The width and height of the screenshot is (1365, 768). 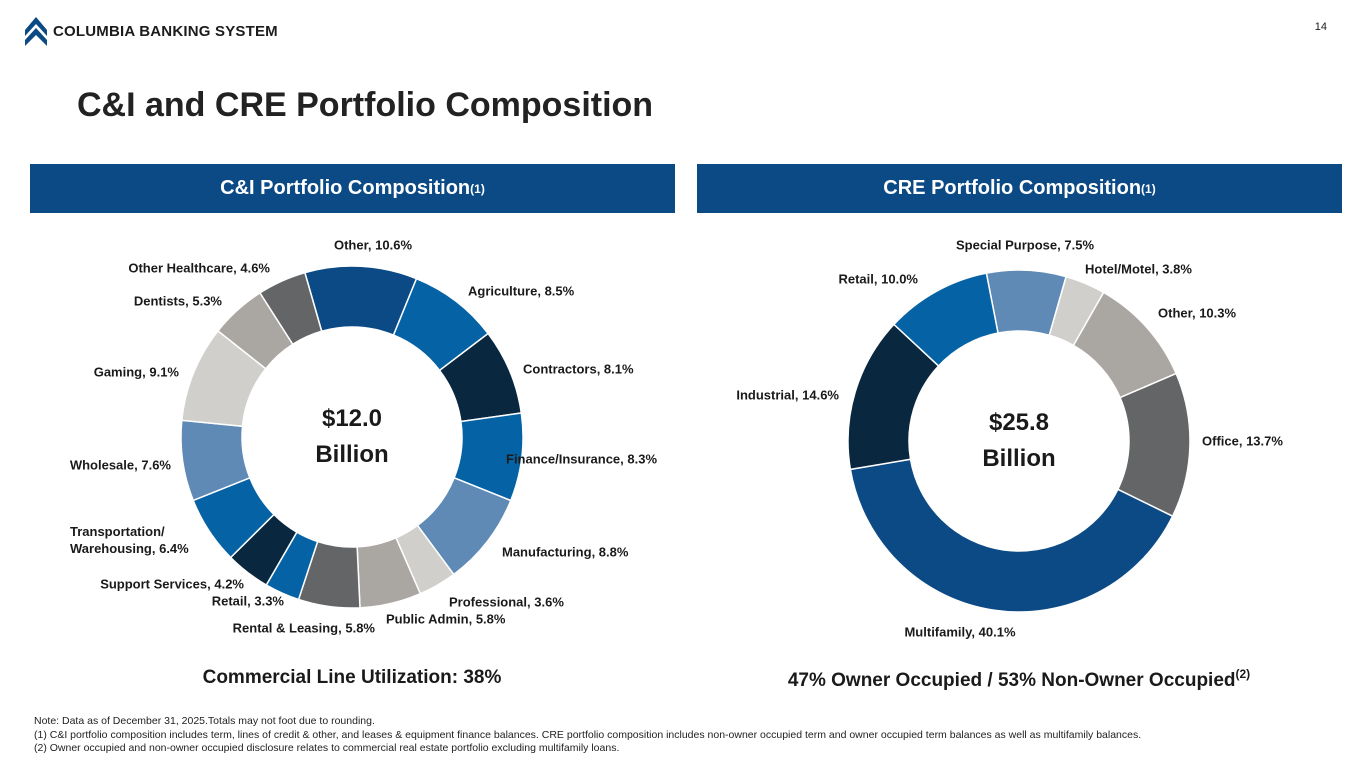 I want to click on segment-category: Dentists, so click(x=159, y=301).